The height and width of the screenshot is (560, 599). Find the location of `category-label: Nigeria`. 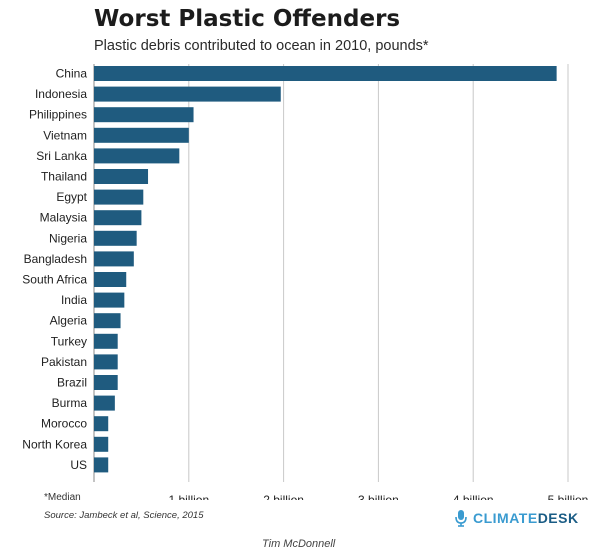

category-label: Nigeria is located at coordinates (68, 238).